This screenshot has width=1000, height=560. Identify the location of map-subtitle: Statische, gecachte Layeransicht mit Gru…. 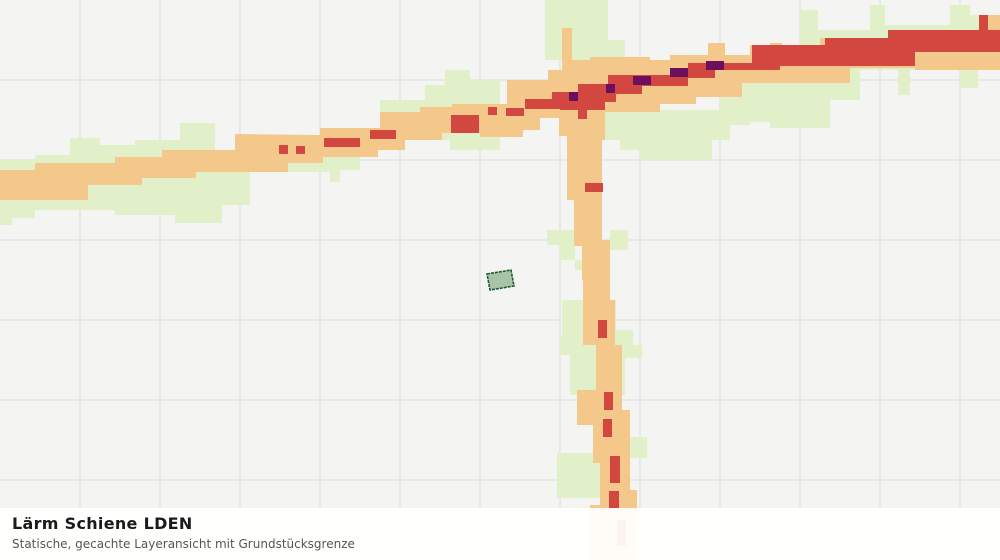
(183, 544).